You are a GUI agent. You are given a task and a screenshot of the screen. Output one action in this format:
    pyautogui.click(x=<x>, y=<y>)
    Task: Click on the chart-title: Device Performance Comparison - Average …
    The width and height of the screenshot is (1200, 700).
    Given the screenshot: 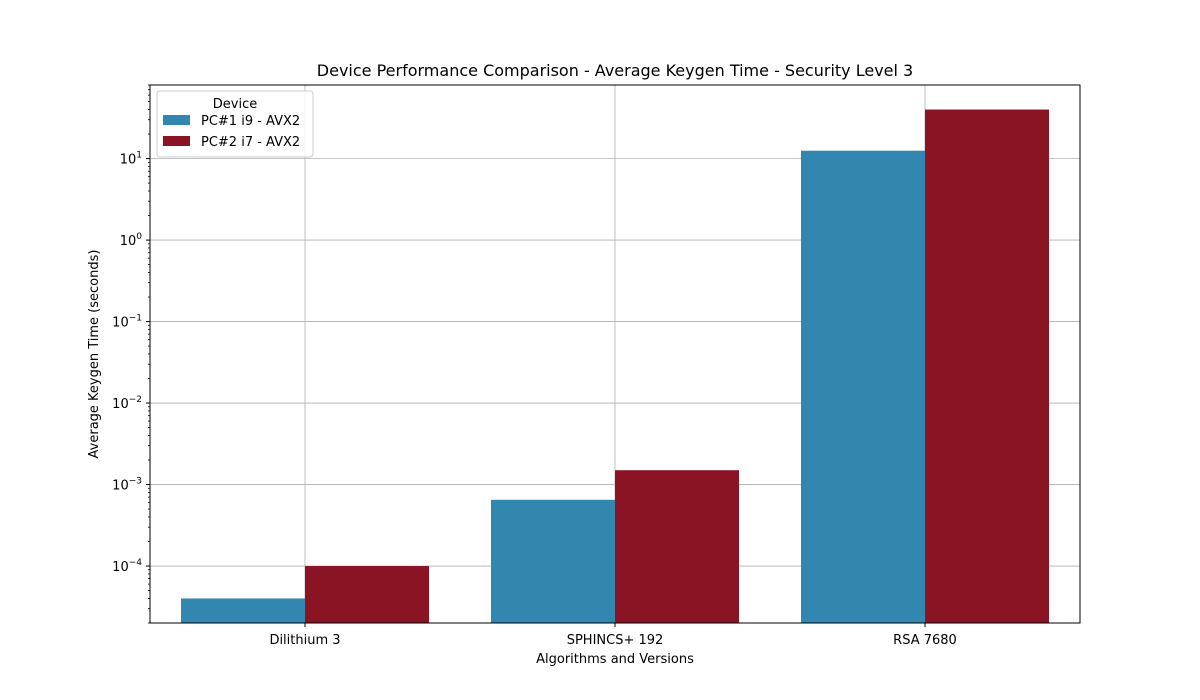 What is the action you would take?
    pyautogui.click(x=615, y=70)
    